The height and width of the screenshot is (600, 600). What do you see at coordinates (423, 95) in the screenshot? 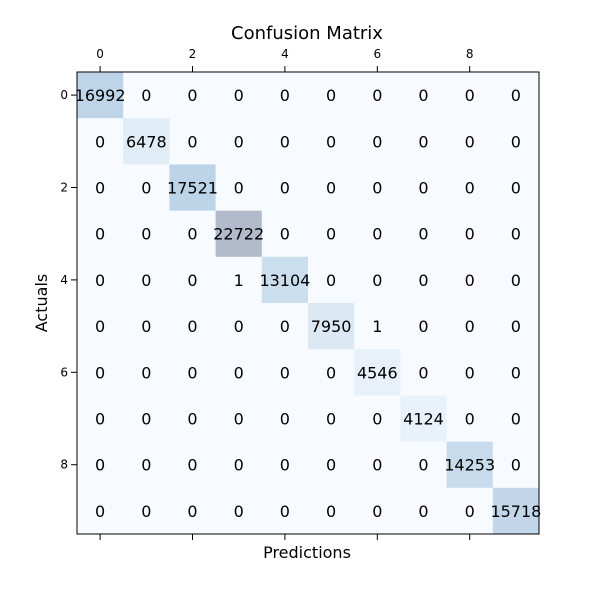
I see `cell-value-r0-c7: 0` at bounding box center [423, 95].